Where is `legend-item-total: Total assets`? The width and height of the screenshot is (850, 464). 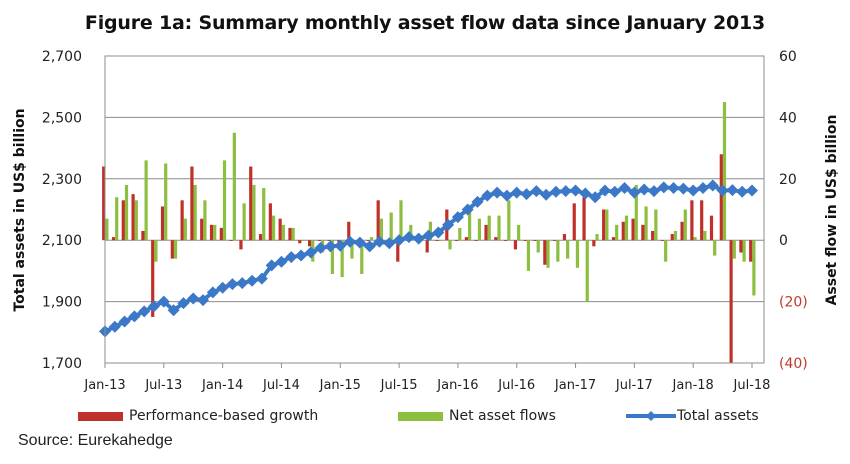
legend-item-total: Total assets is located at coordinates (692, 416).